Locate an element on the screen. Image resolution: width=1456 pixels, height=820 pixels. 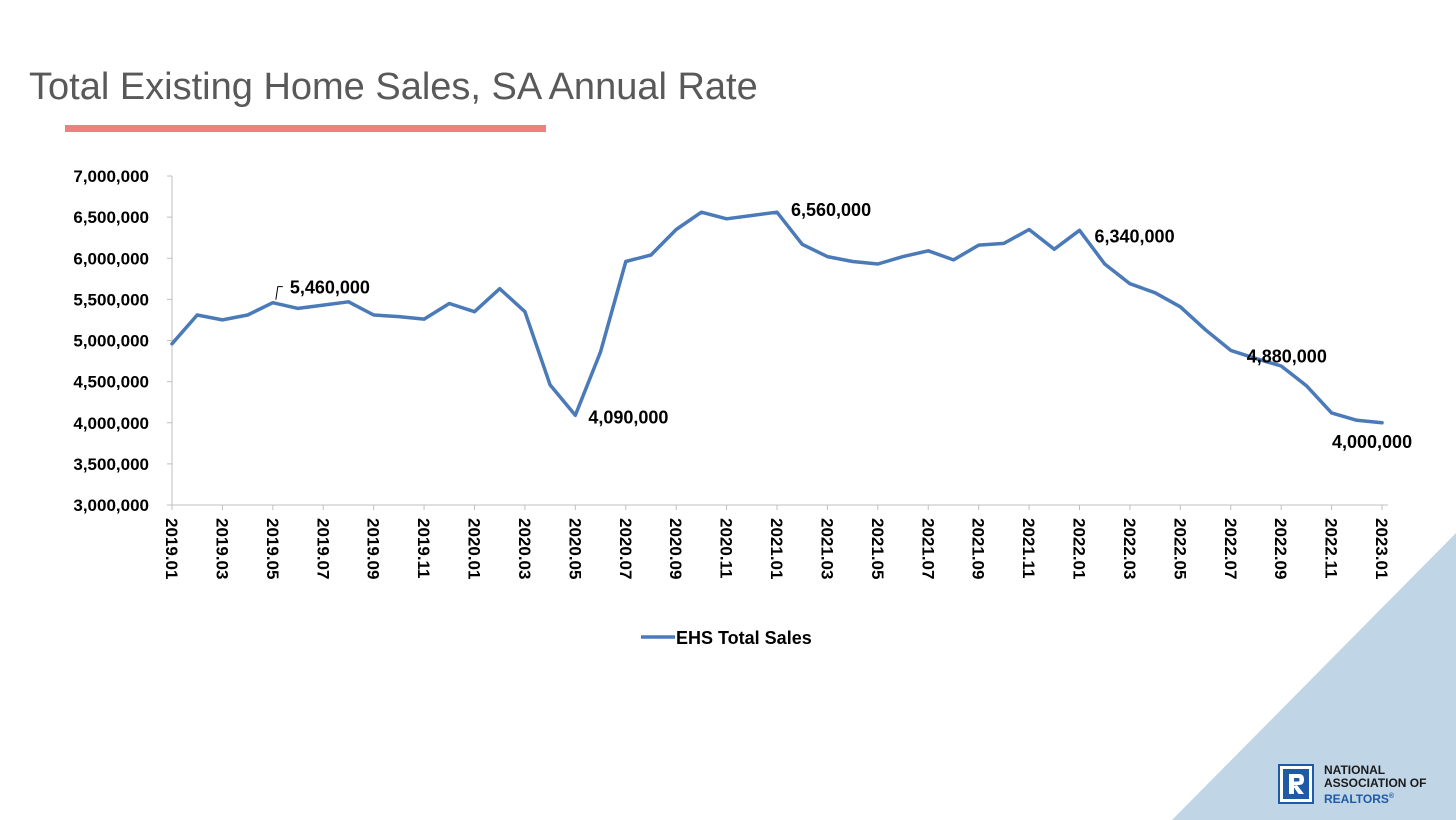
data-label: 4,880,000 is located at coordinates (1287, 356).